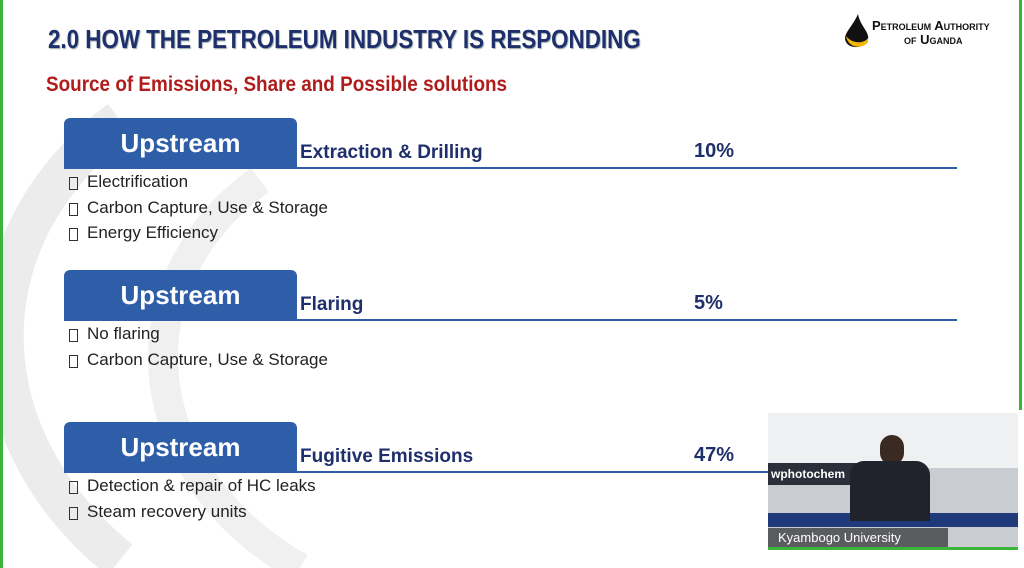 The image size is (1024, 568). Describe the element at coordinates (332, 304) in the screenshot. I see `emission-source: Flaring` at that location.